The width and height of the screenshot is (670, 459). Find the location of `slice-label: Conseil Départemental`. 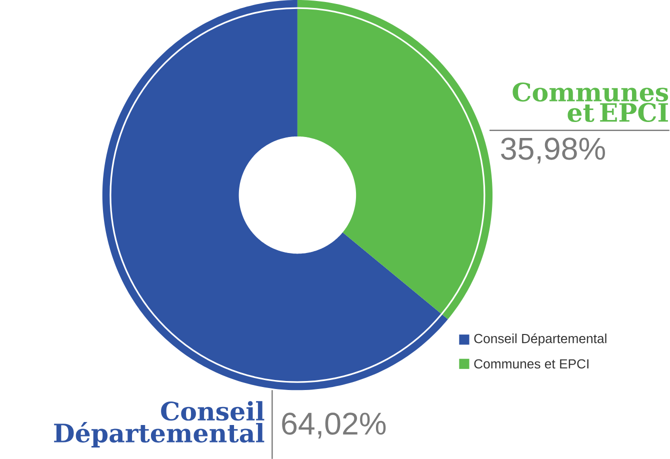

slice-label: Conseil Départemental is located at coordinates (159, 424).